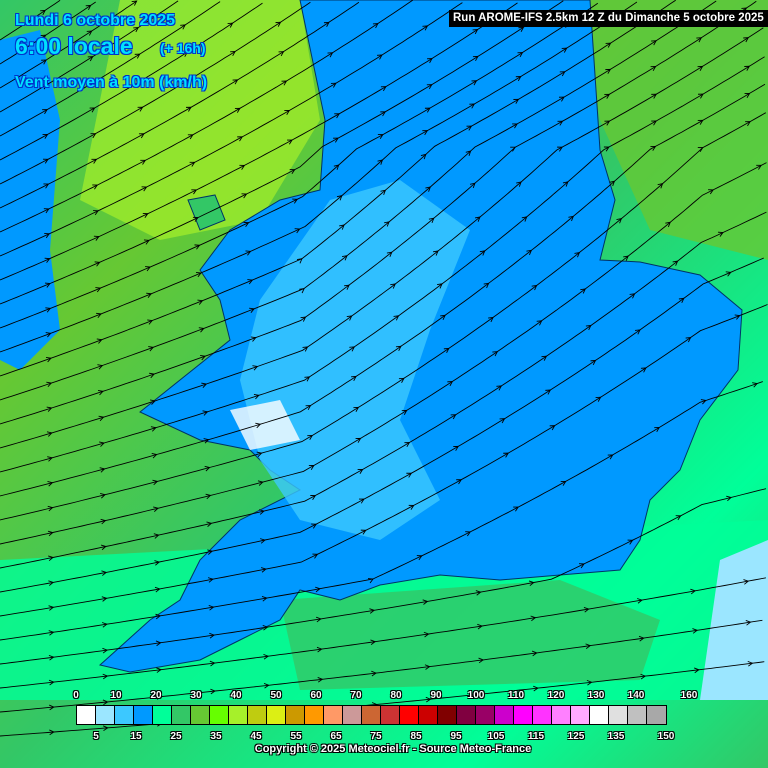  I want to click on legend-top-label: 130, so click(596, 695).